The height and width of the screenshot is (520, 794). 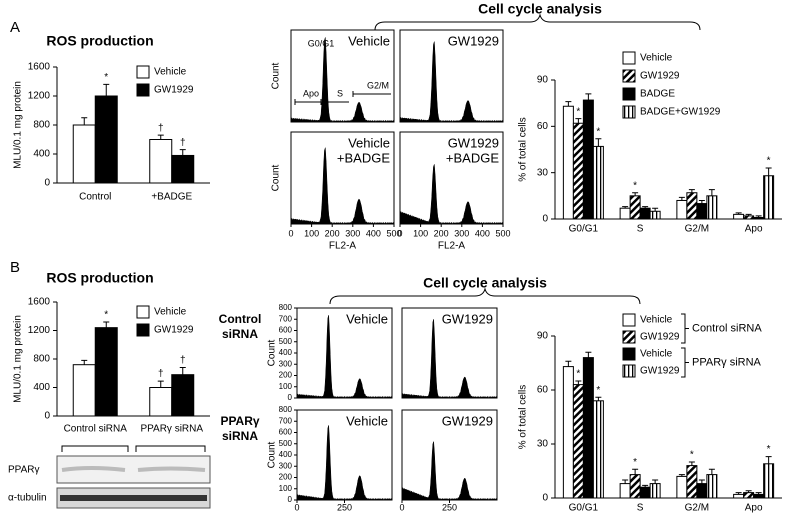 I want to click on brace, so click(x=485, y=296).